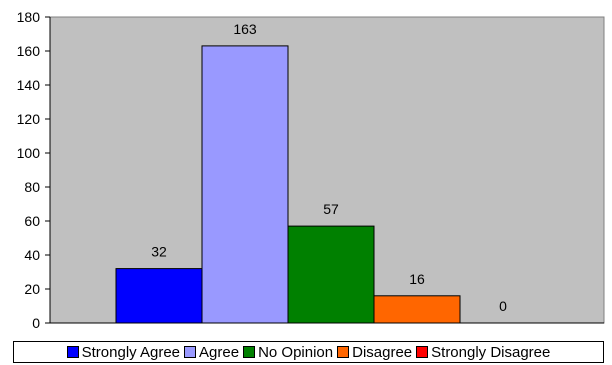  What do you see at coordinates (32, 221) in the screenshot?
I see `y-tick-label: 60` at bounding box center [32, 221].